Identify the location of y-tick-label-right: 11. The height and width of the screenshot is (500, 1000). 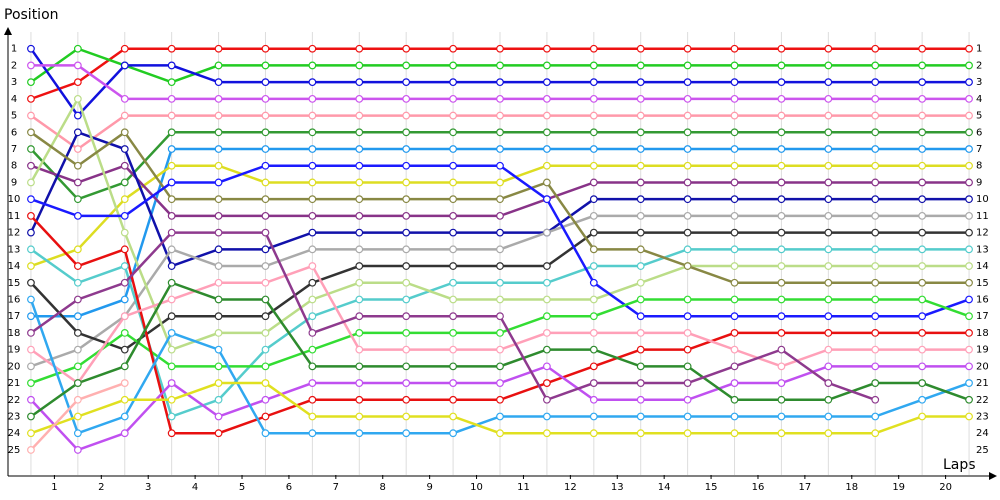
(982, 216).